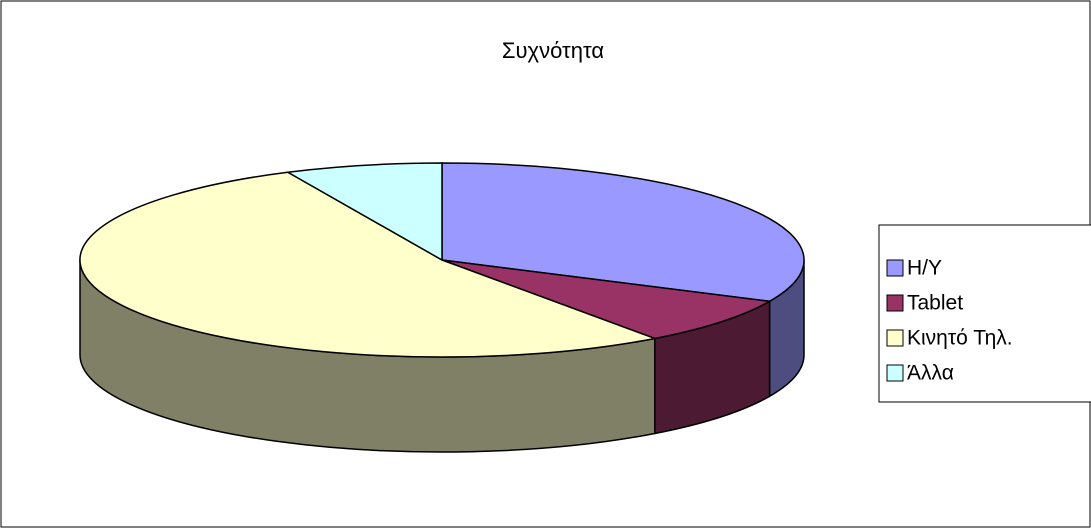 The width and height of the screenshot is (1091, 528). What do you see at coordinates (553, 50) in the screenshot?
I see `chart-title: Συχνότητα` at bounding box center [553, 50].